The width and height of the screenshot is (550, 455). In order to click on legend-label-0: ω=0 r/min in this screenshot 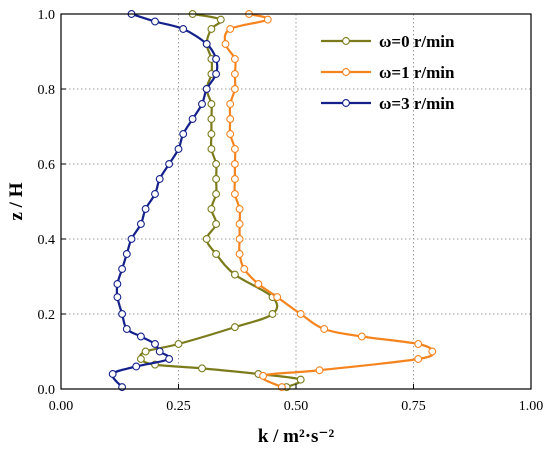, I will do `click(417, 41)`.